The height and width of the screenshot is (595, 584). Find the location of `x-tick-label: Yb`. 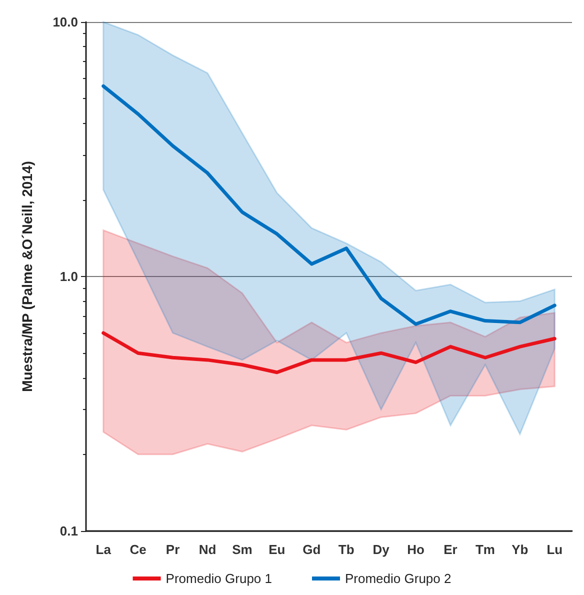

x-tick-label: Yb is located at coordinates (520, 549).